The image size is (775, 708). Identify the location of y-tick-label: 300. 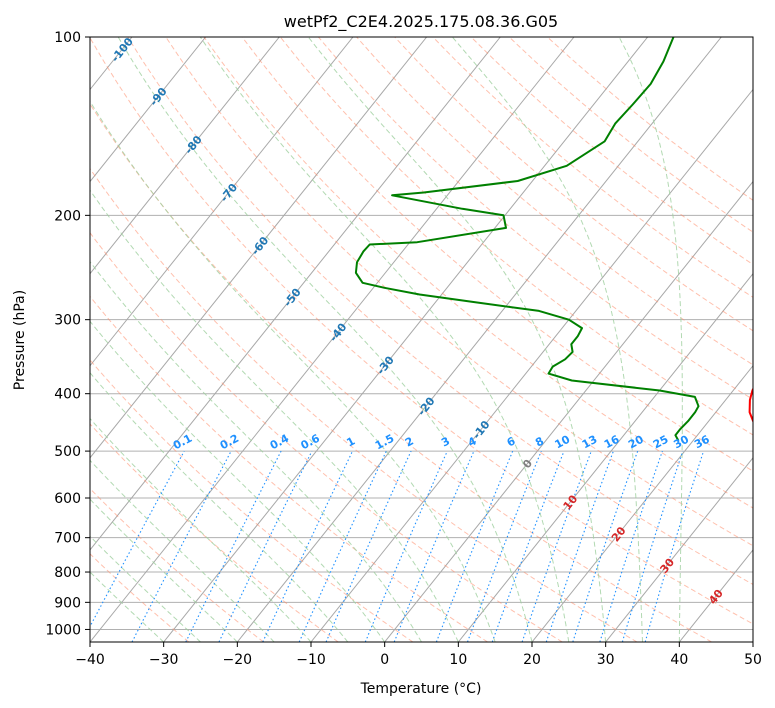
(67, 321).